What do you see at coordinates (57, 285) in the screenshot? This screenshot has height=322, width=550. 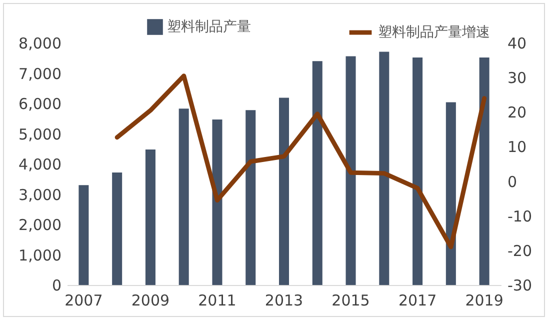 I see `y-tick-label: 0` at bounding box center [57, 285].